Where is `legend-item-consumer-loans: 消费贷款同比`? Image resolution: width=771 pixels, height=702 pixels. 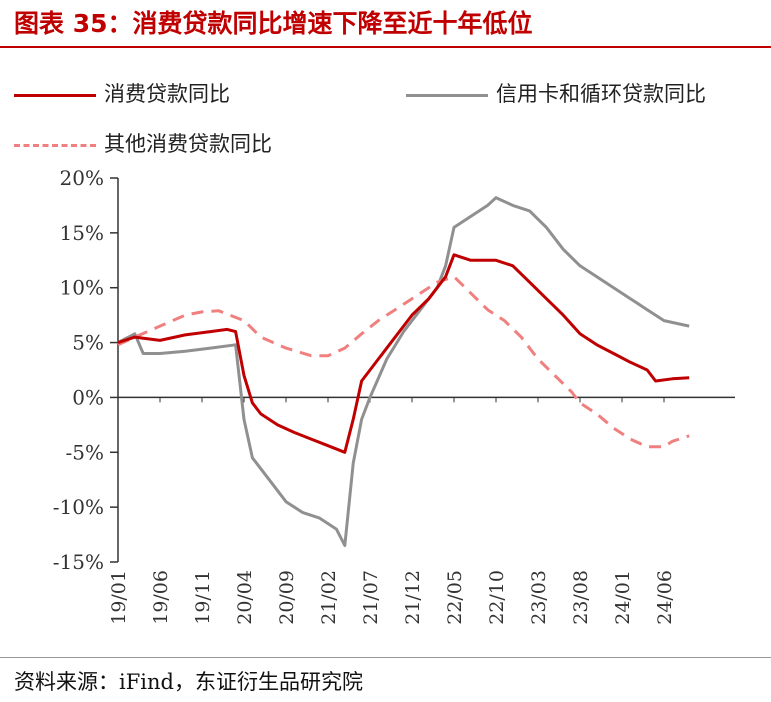 legend-item-consumer-loans: 消费贷款同比 is located at coordinates (122, 93).